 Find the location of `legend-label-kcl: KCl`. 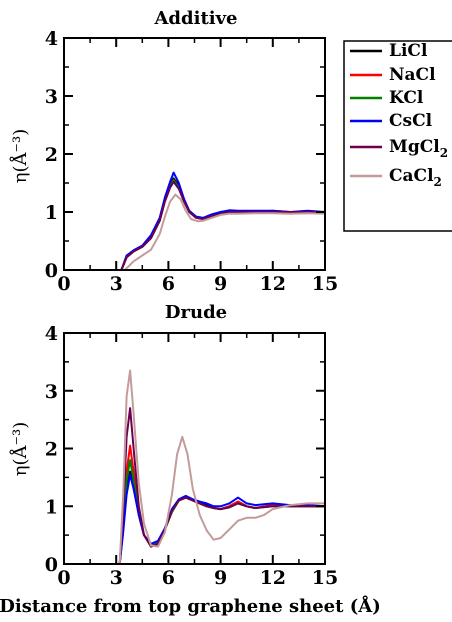

legend-label-kcl: KCl is located at coordinates (406, 98).